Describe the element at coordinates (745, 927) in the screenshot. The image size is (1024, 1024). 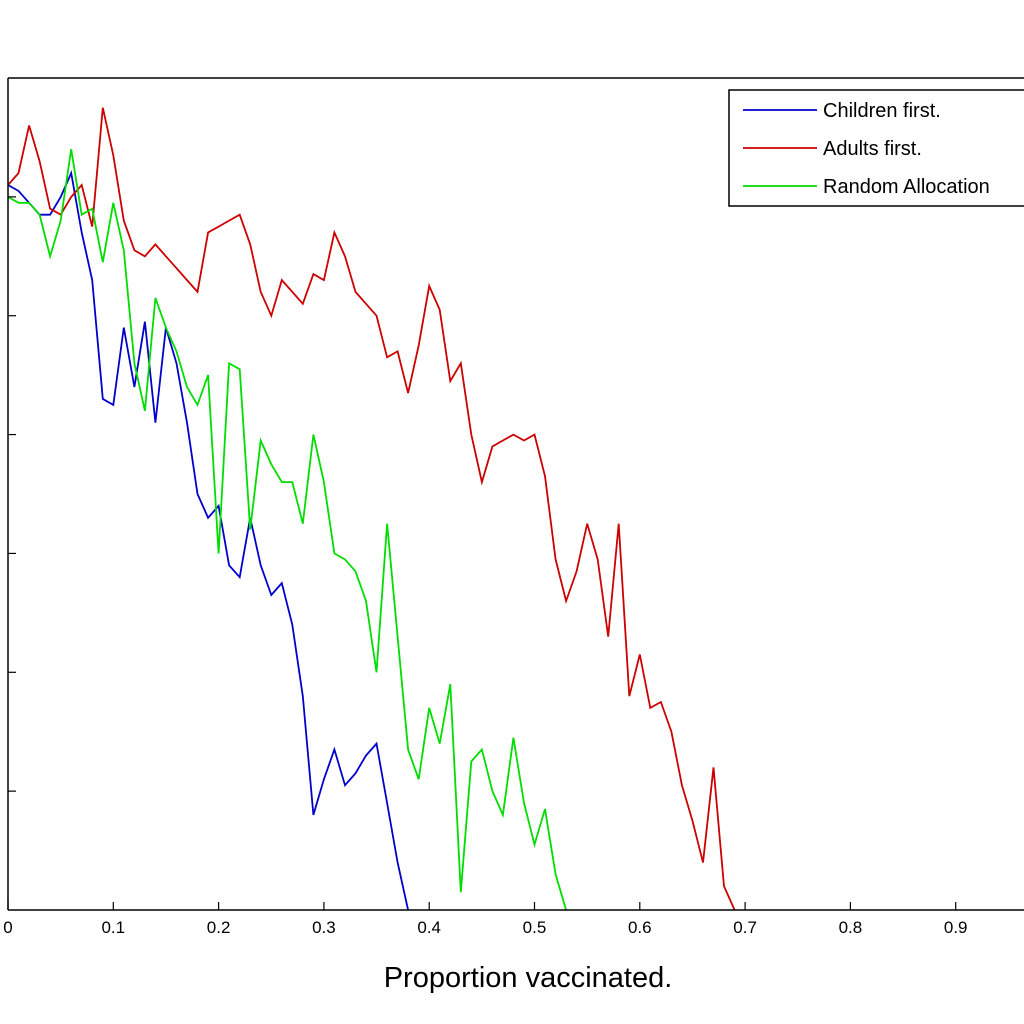
I see `x-tick-label: 0.7` at that location.